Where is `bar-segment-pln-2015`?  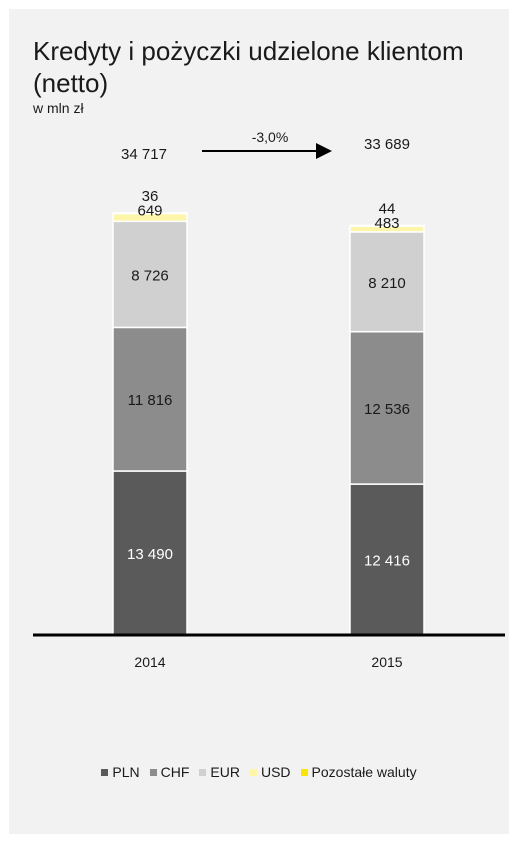 bar-segment-pln-2015 is located at coordinates (387, 559).